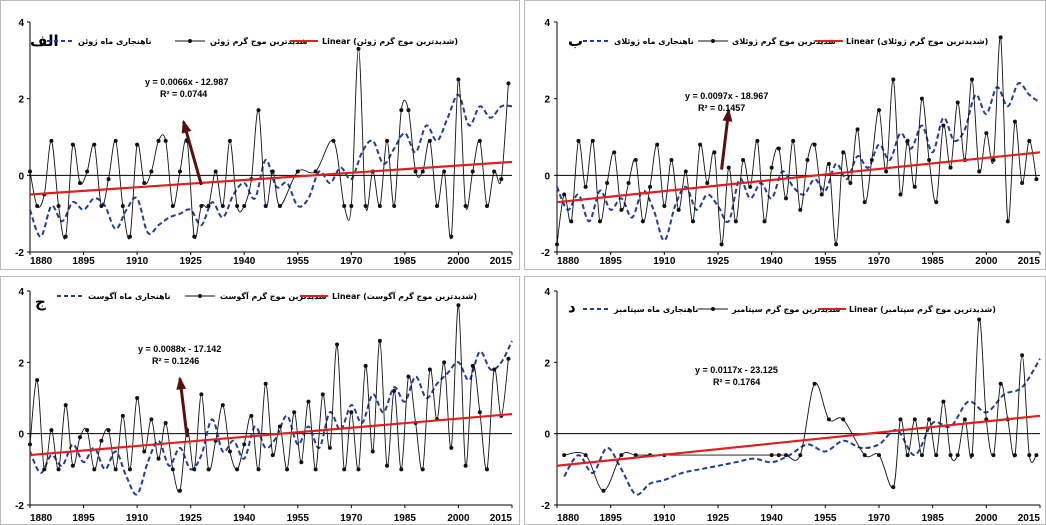  What do you see at coordinates (183, 94) in the screenshot?
I see `trend-r-squared: R² = 0.0744` at bounding box center [183, 94].